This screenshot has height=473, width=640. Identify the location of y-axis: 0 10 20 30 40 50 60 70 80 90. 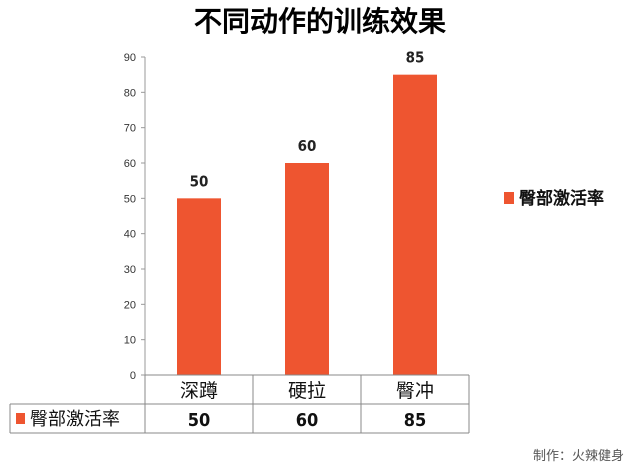
(135, 217).